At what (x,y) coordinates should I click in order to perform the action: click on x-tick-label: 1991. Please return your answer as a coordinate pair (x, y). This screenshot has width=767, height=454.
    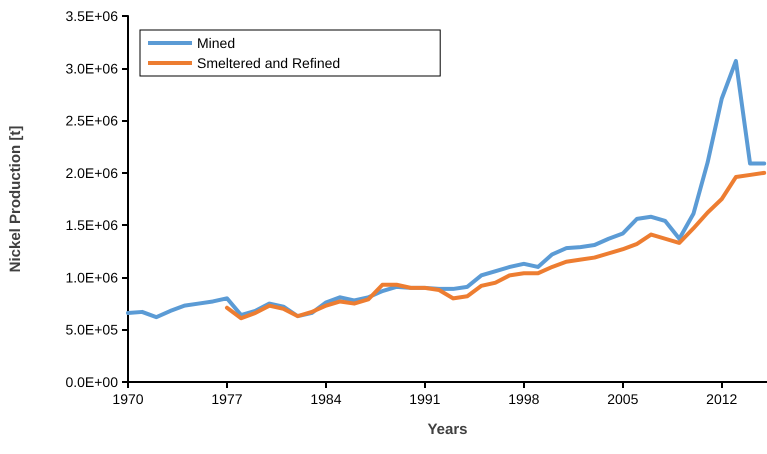
    Looking at the image, I should click on (425, 399).